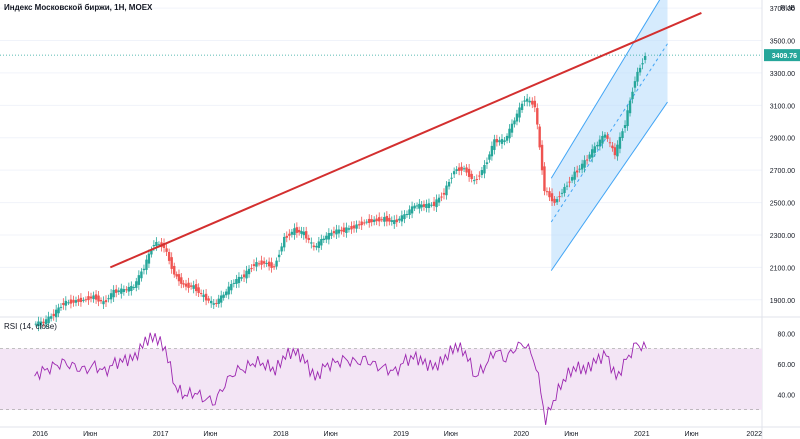 This screenshot has width=800, height=439. Describe the element at coordinates (605, 89) in the screenshot. I see `channel-upper-line` at that location.